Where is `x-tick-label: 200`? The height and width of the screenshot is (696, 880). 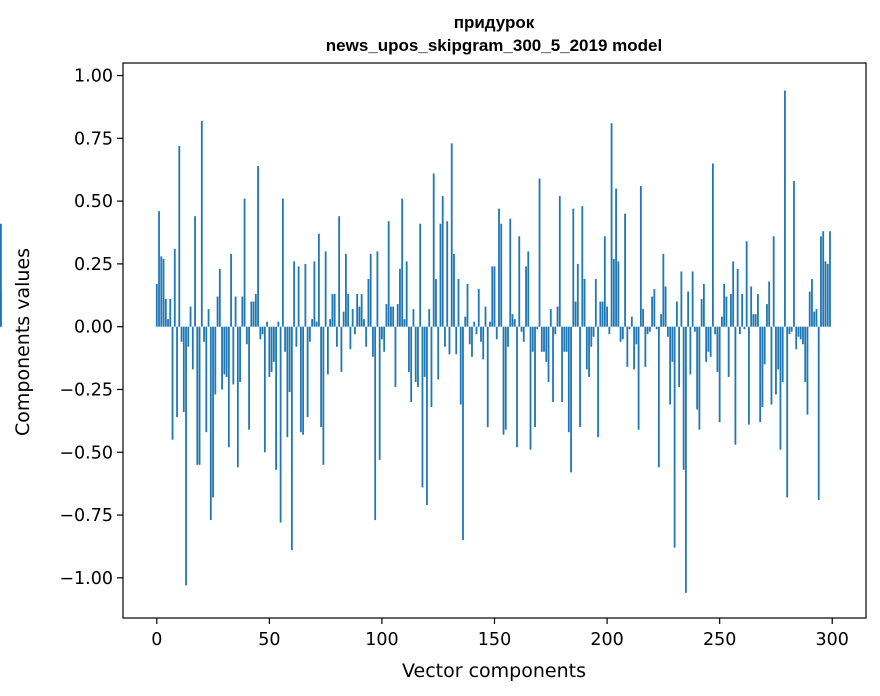
x-tick-label: 200 is located at coordinates (606, 640).